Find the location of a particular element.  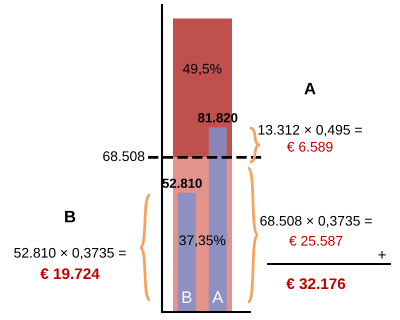

text: 52.810 × 0,3735 = is located at coordinates (70, 254).